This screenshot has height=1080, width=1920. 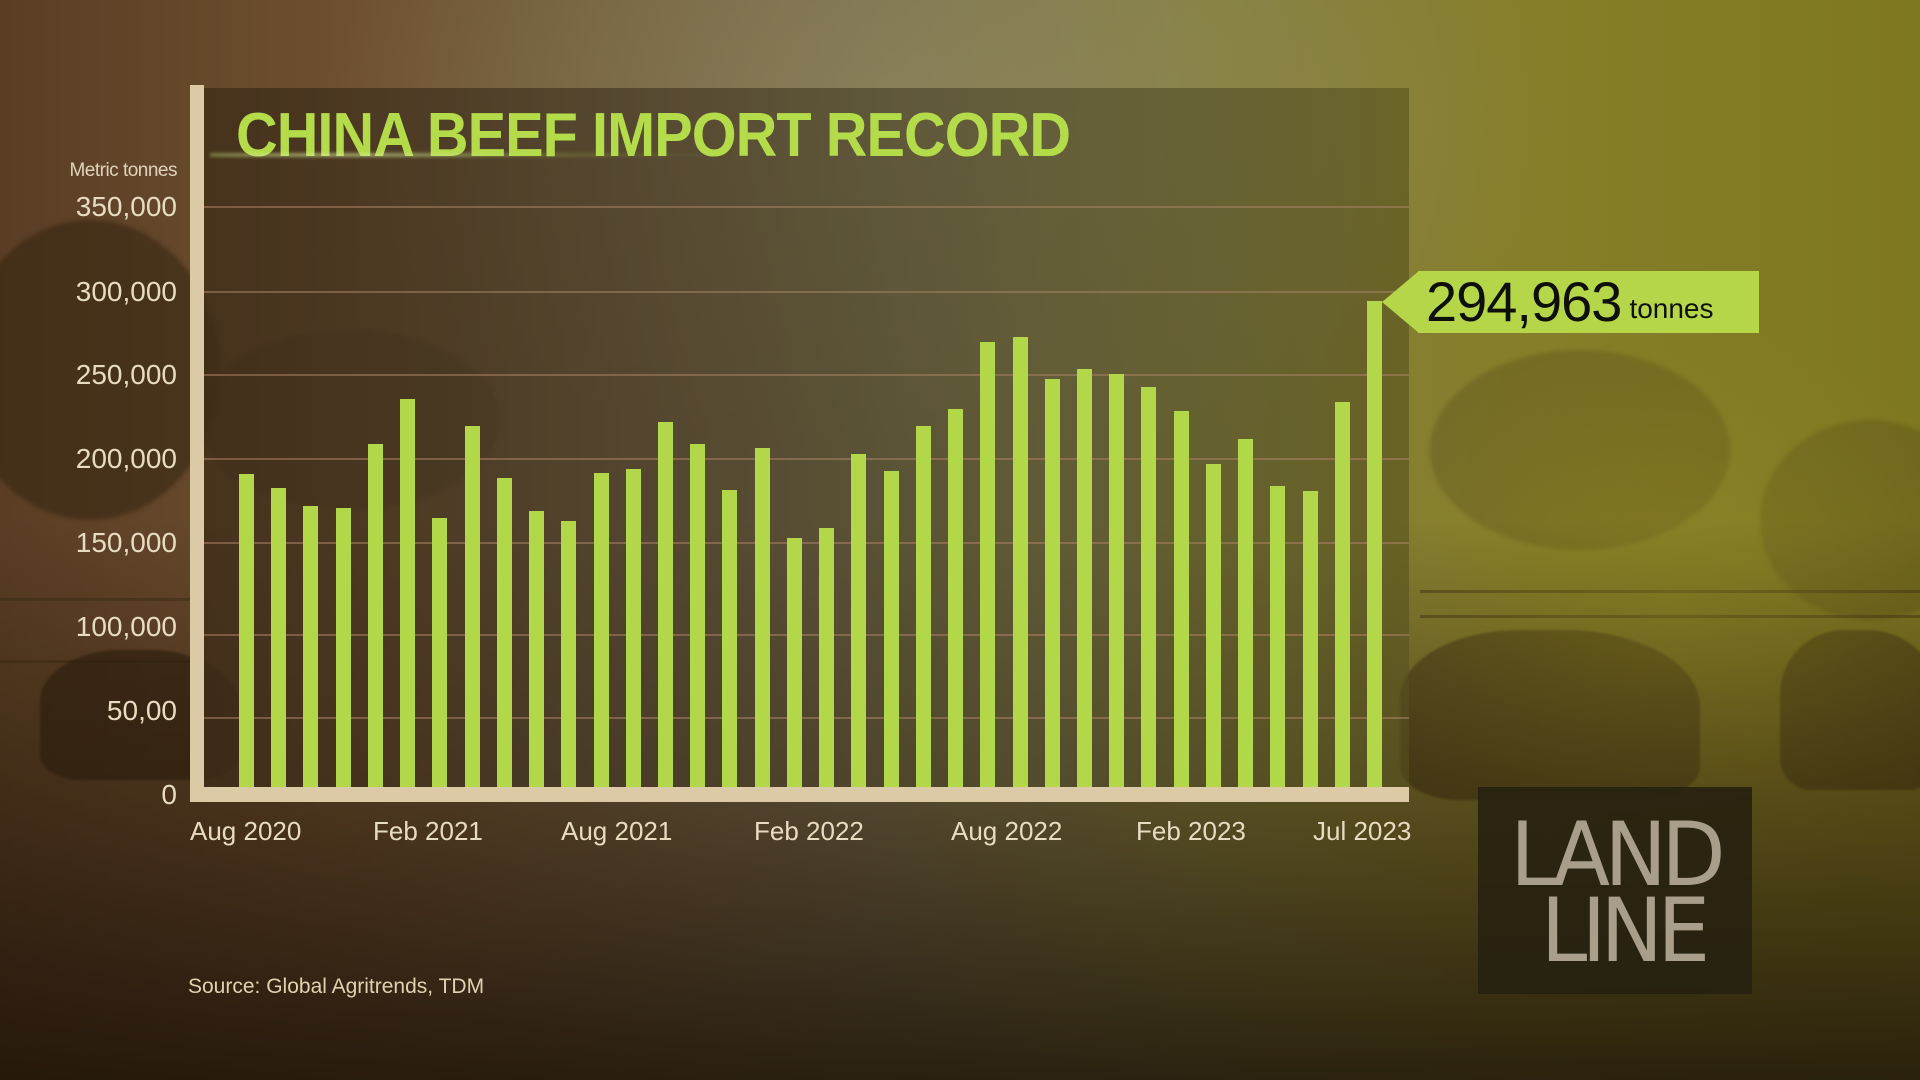 What do you see at coordinates (1400, 302) in the screenshot?
I see `callout-arrow-icon` at bounding box center [1400, 302].